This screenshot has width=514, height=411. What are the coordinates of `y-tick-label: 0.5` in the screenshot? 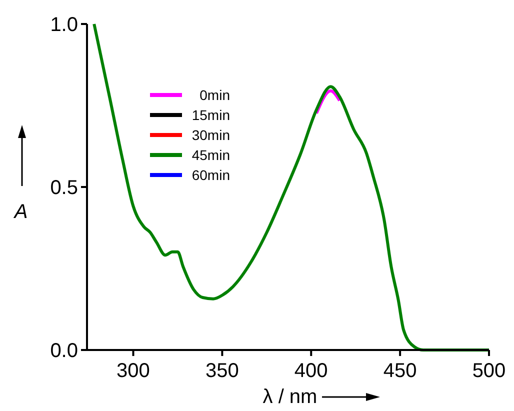 It's located at (64, 188).